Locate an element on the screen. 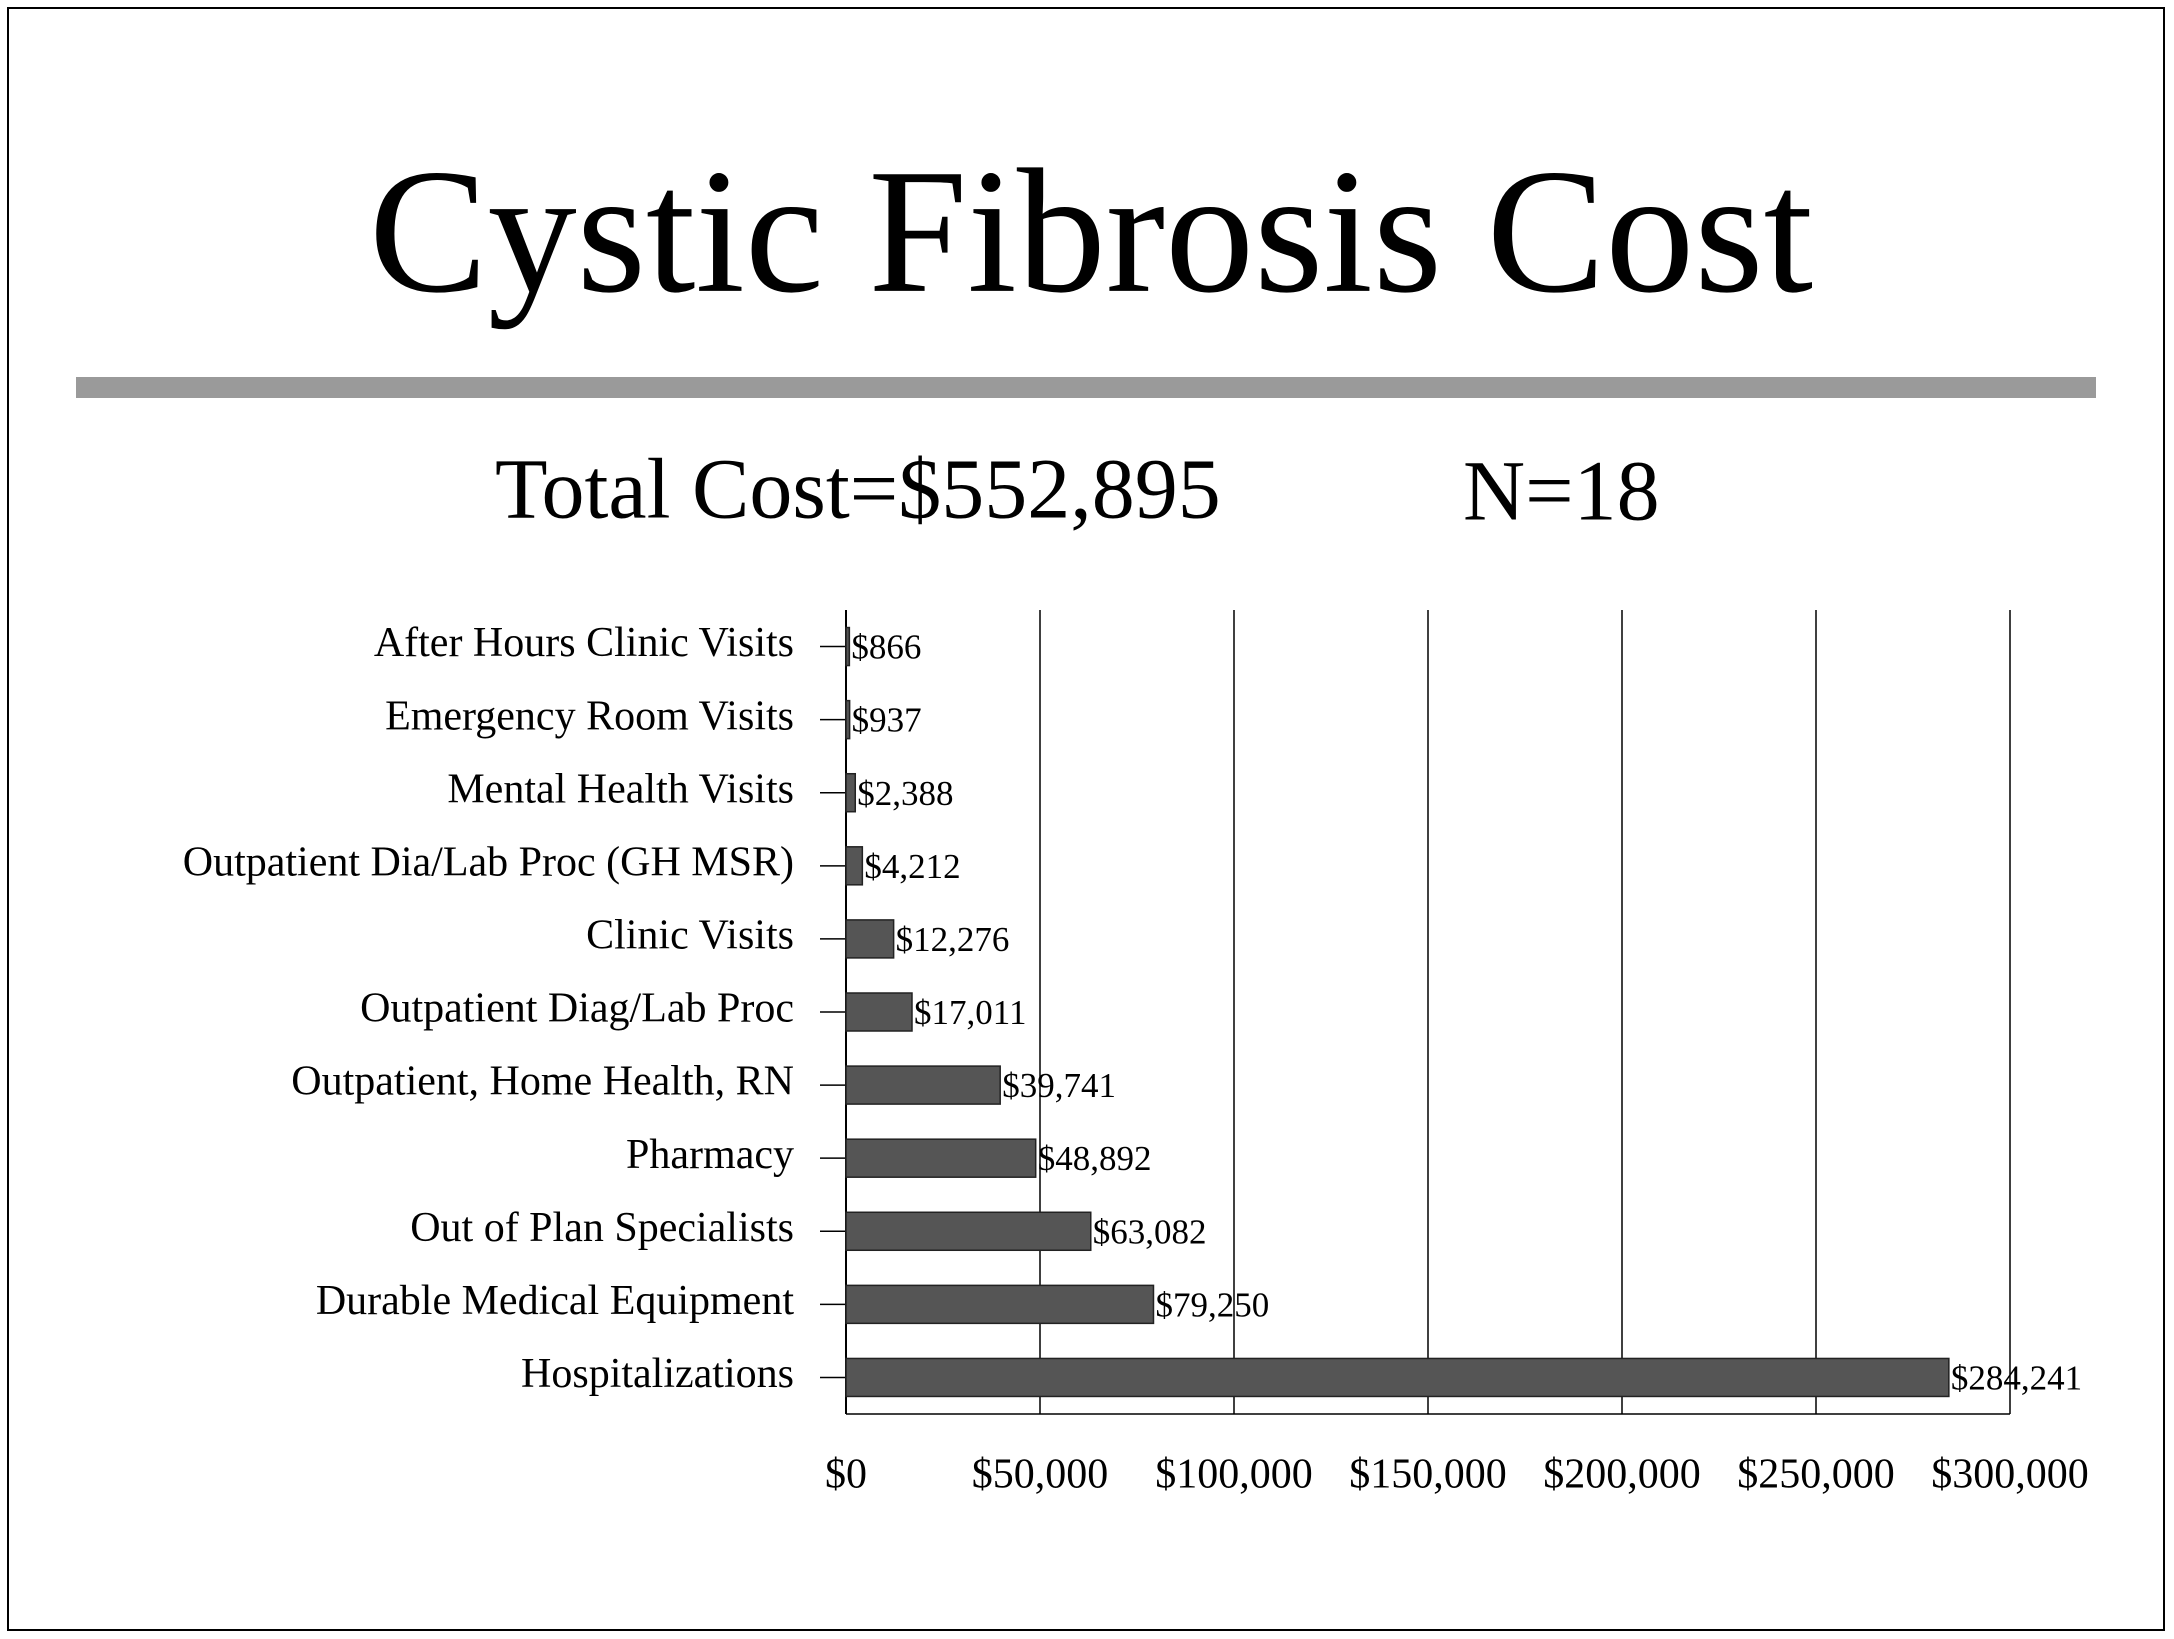  value-label: $4,212 is located at coordinates (912, 866).